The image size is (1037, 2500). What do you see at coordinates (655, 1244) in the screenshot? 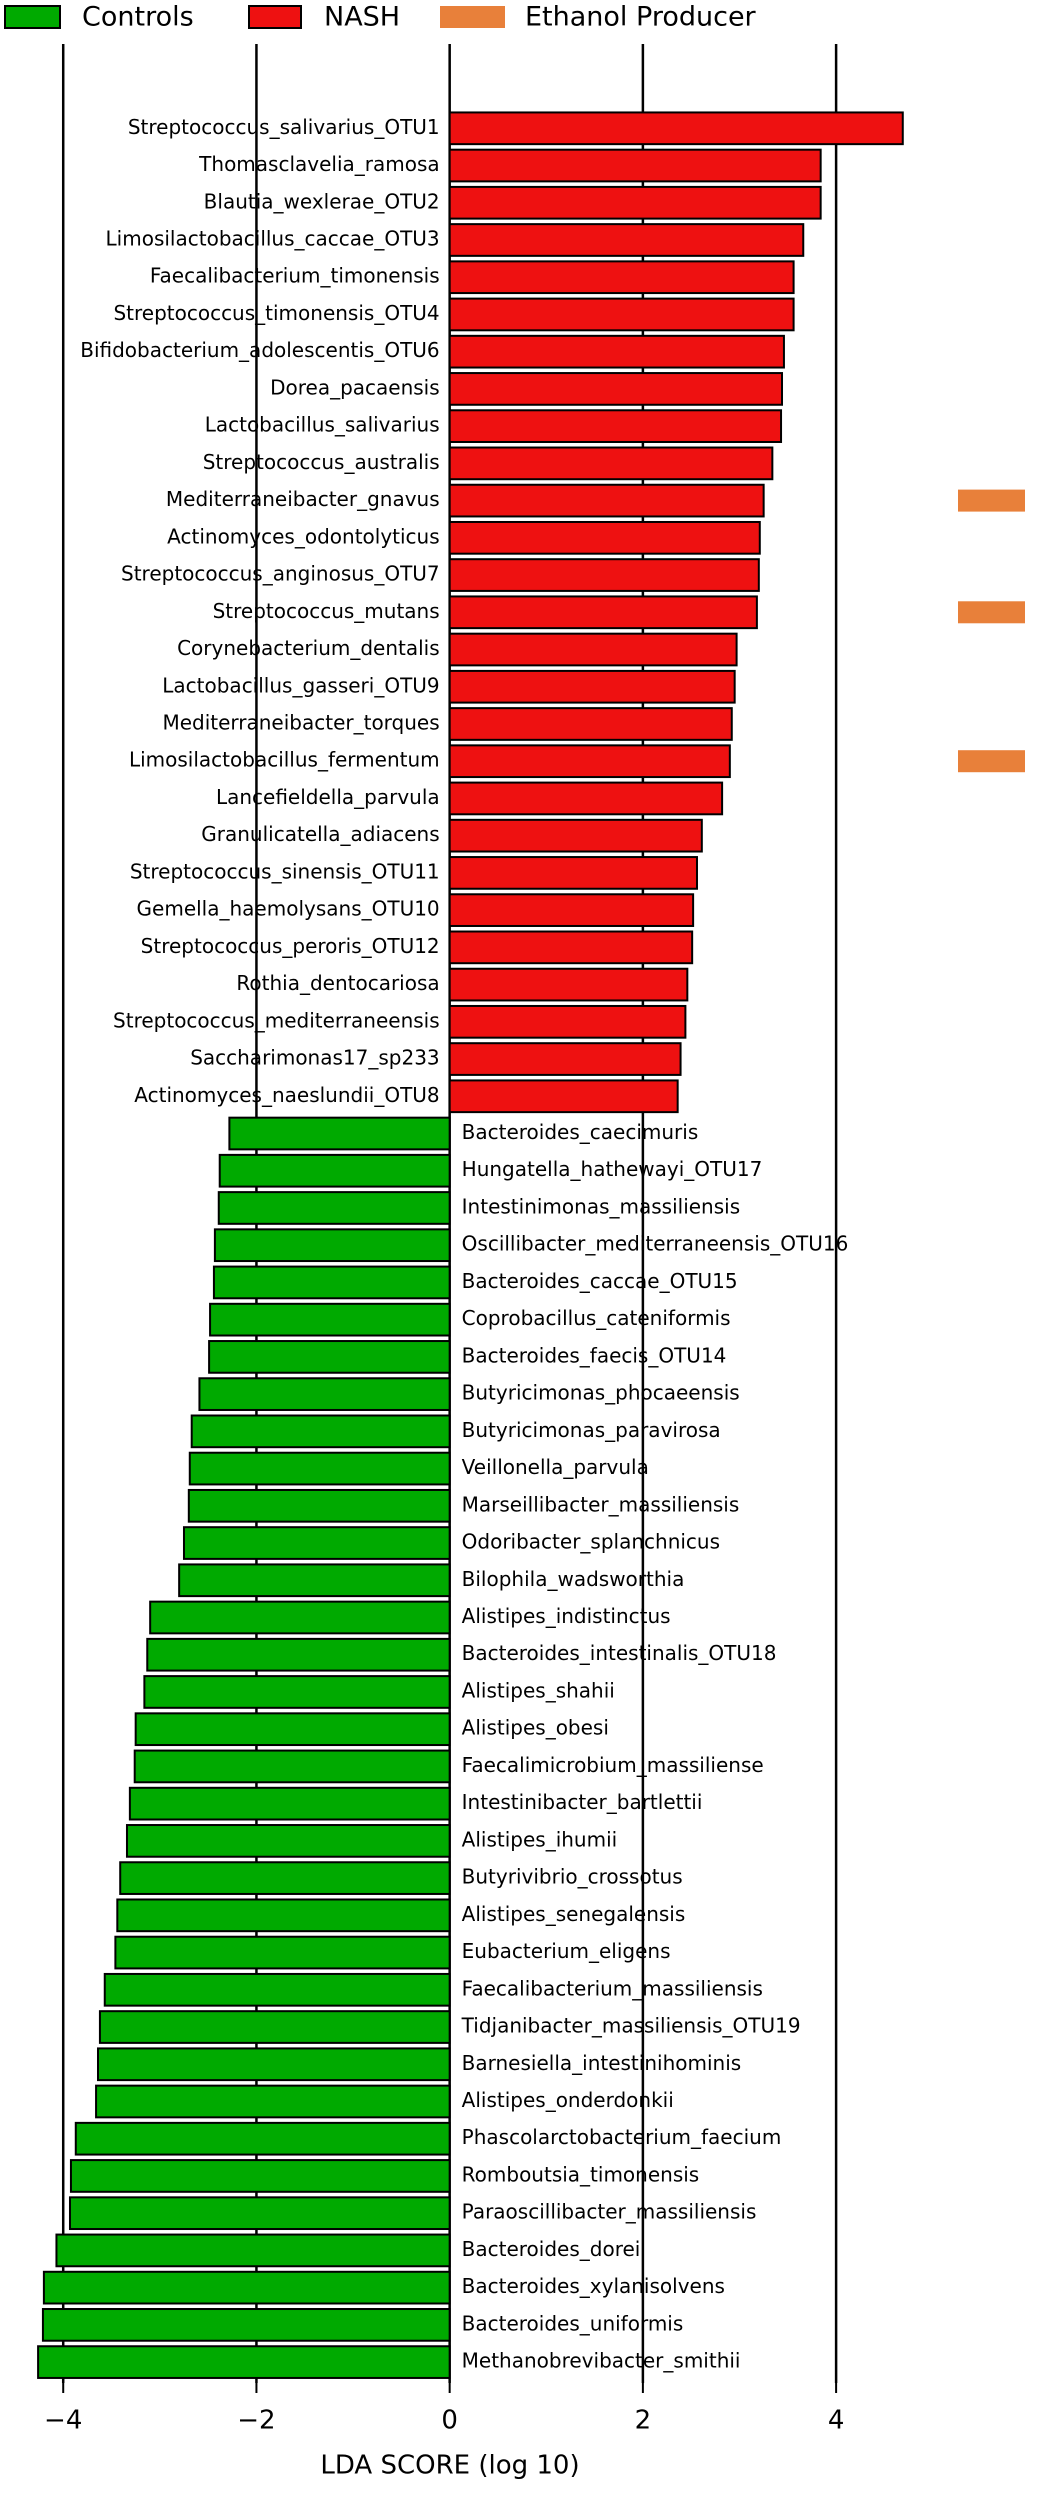
I see `category-label: Oscillibacter_mediterraneensis_OTU16` at bounding box center [655, 1244].